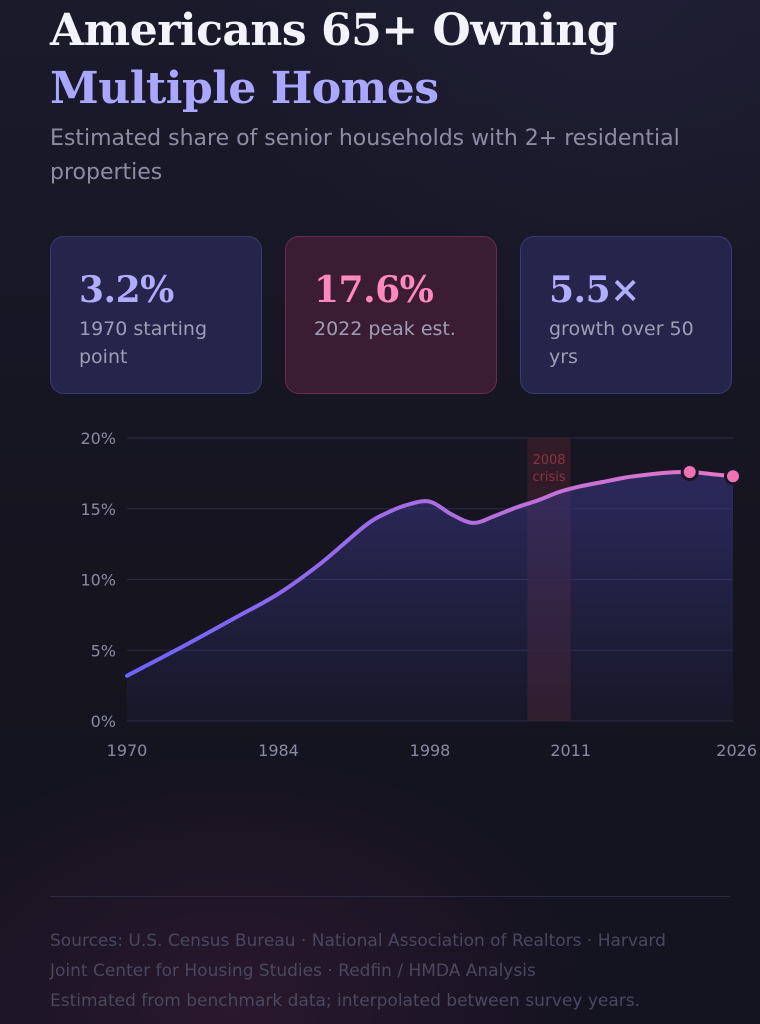  What do you see at coordinates (98, 509) in the screenshot?
I see `y-tick-label: 15%` at bounding box center [98, 509].